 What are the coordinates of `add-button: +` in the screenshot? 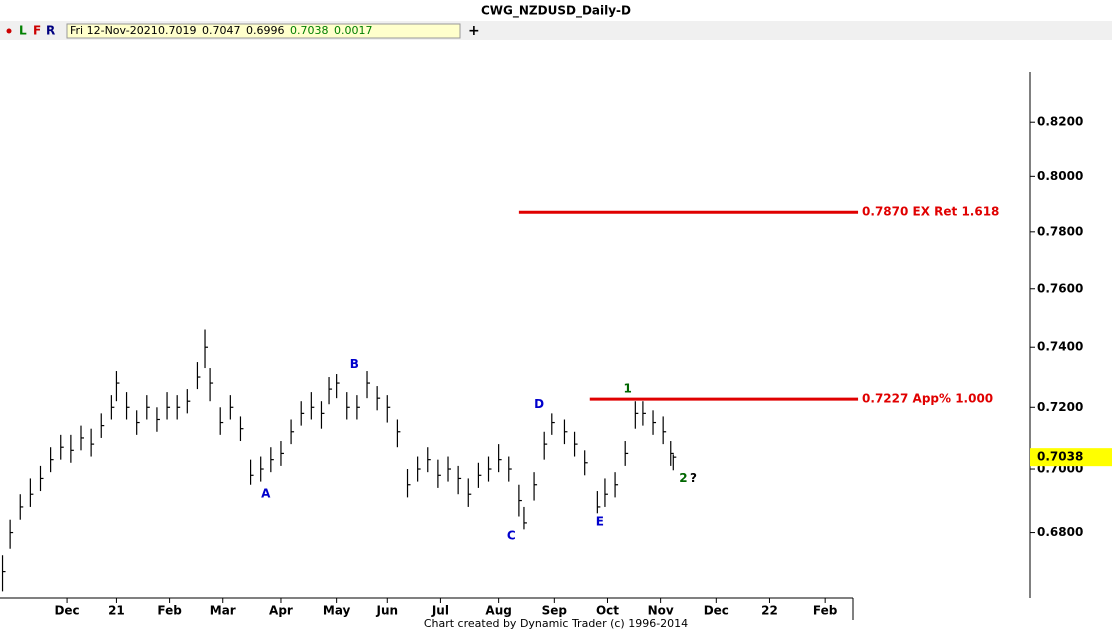 It's located at (474, 31).